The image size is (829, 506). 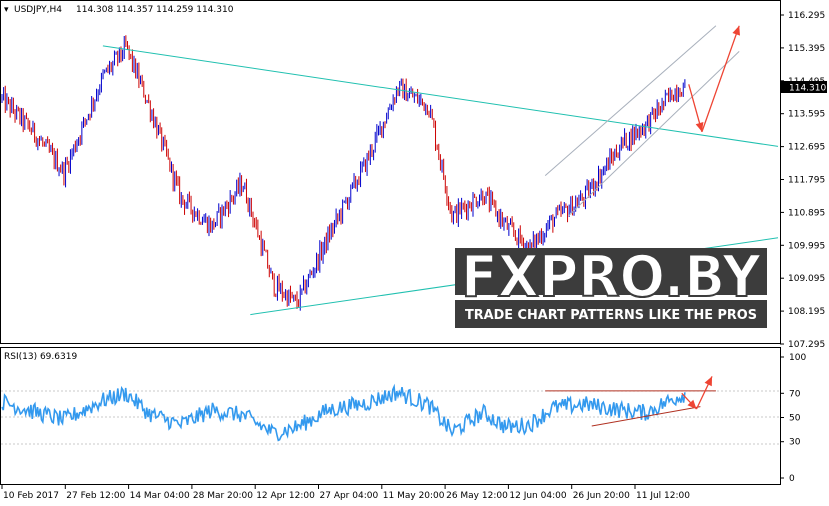 I want to click on rsi-forecast-up-arrow, so click(x=704, y=393).